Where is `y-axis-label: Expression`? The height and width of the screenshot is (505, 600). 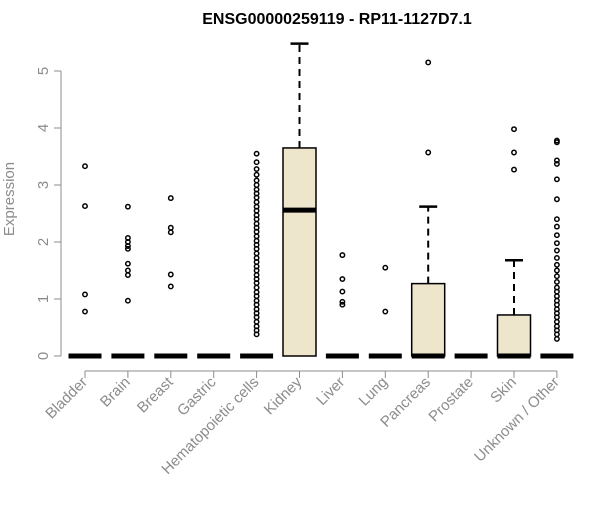
y-axis-label: Expression is located at coordinates (9, 199).